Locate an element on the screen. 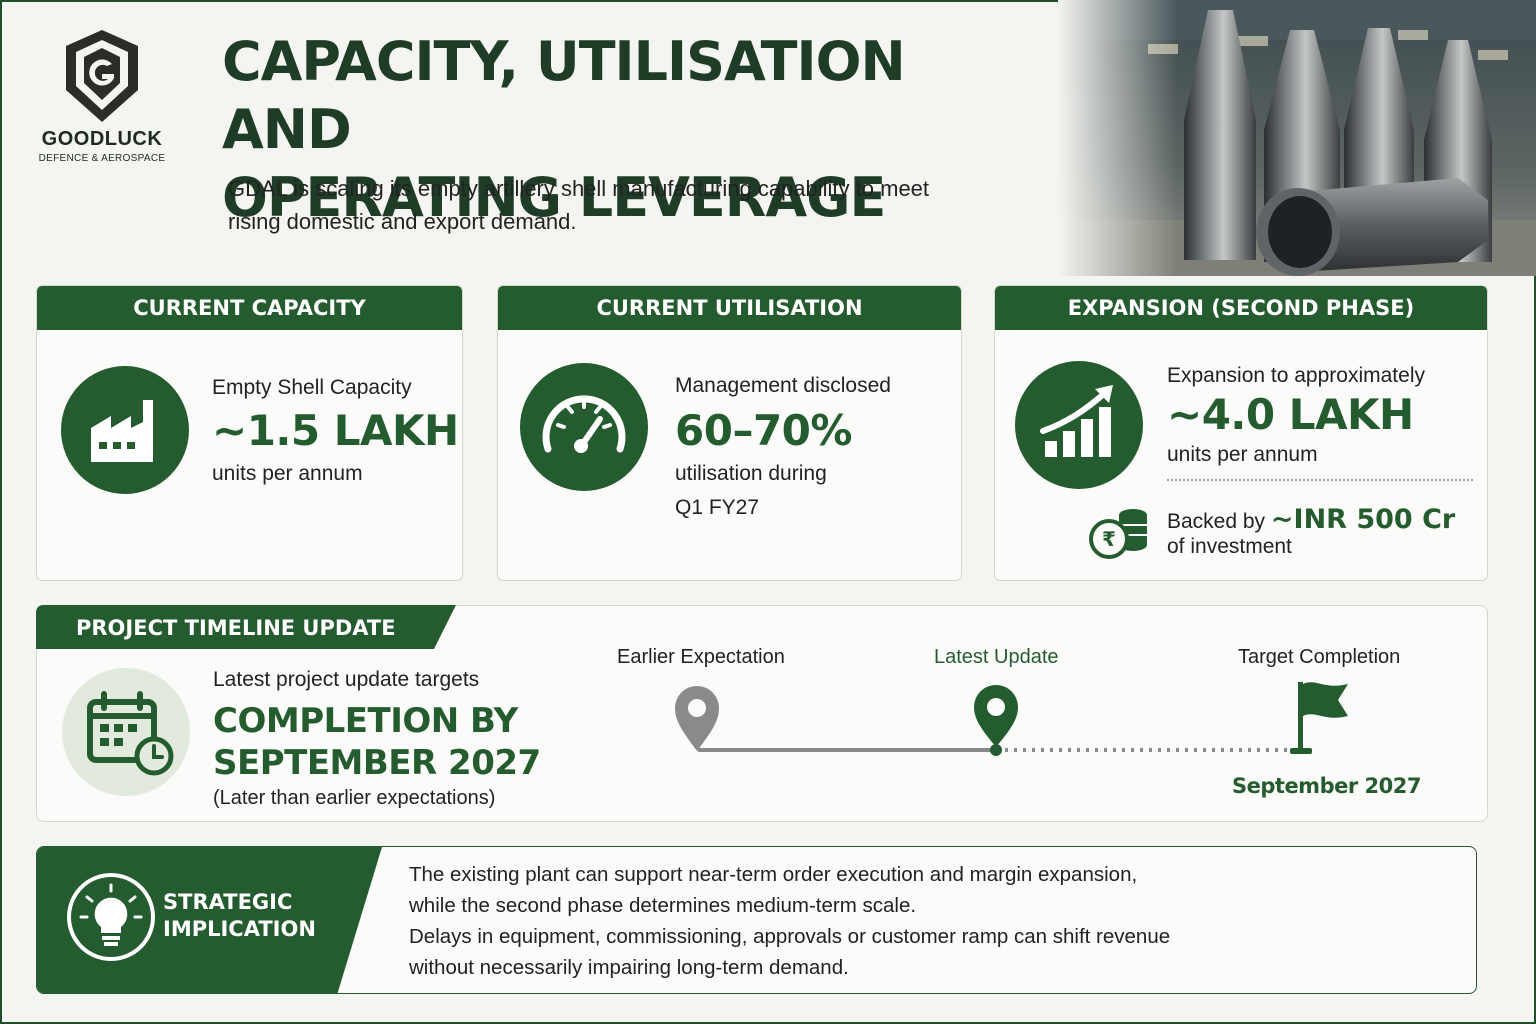 This screenshot has width=1536, height=1024. intro-line-2: rising domestic and export demand. is located at coordinates (402, 221).